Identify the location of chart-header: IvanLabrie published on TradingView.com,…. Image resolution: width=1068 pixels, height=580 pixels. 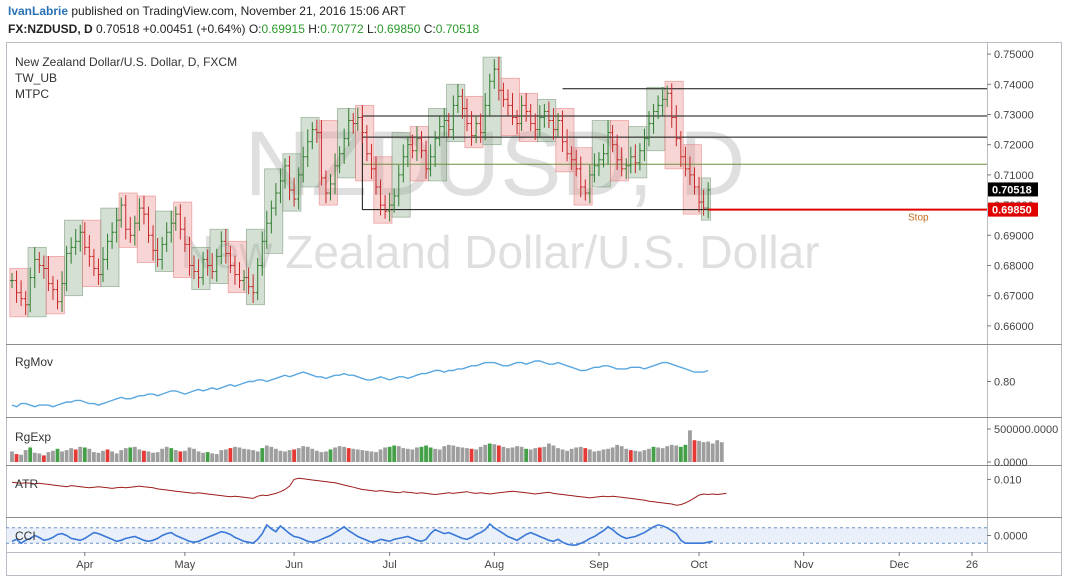
(207, 11).